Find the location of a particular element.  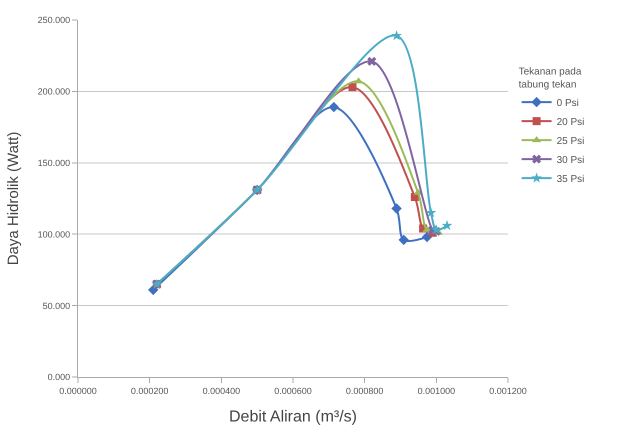

y-tick-label: 150.000 is located at coordinates (54, 163).